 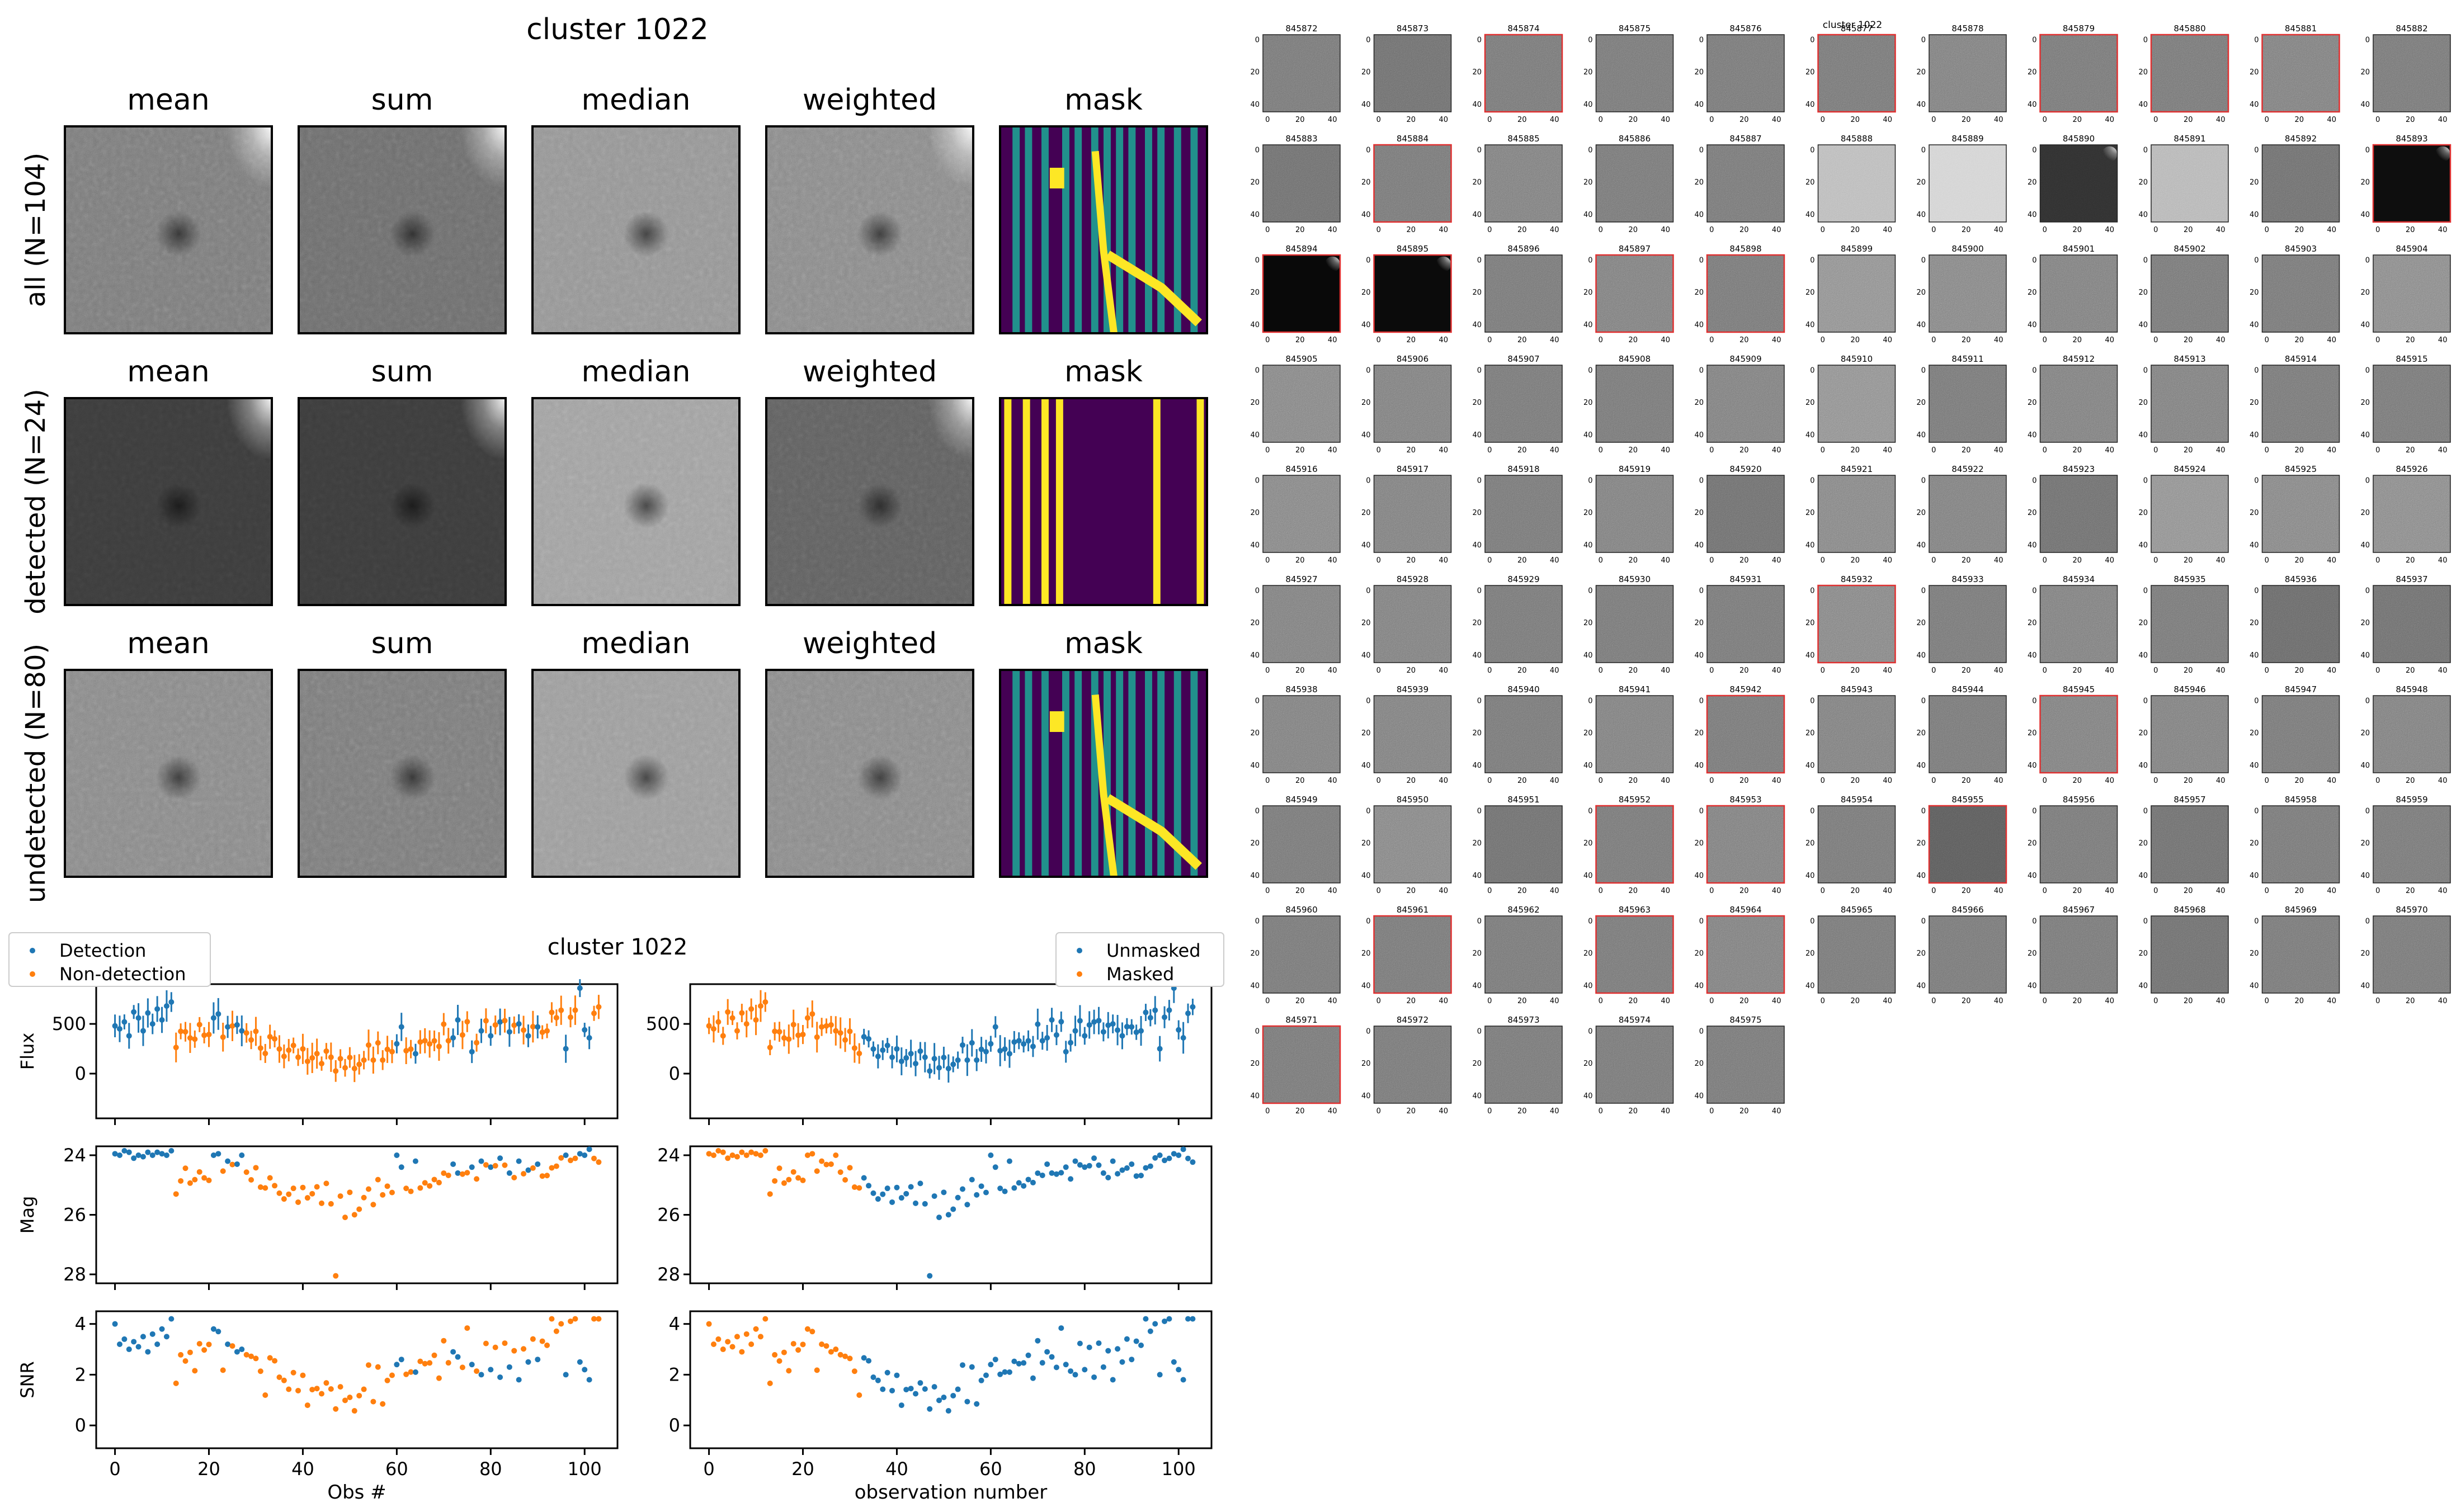 What do you see at coordinates (870, 100) in the screenshot?
I see `panel-title: weighted` at bounding box center [870, 100].